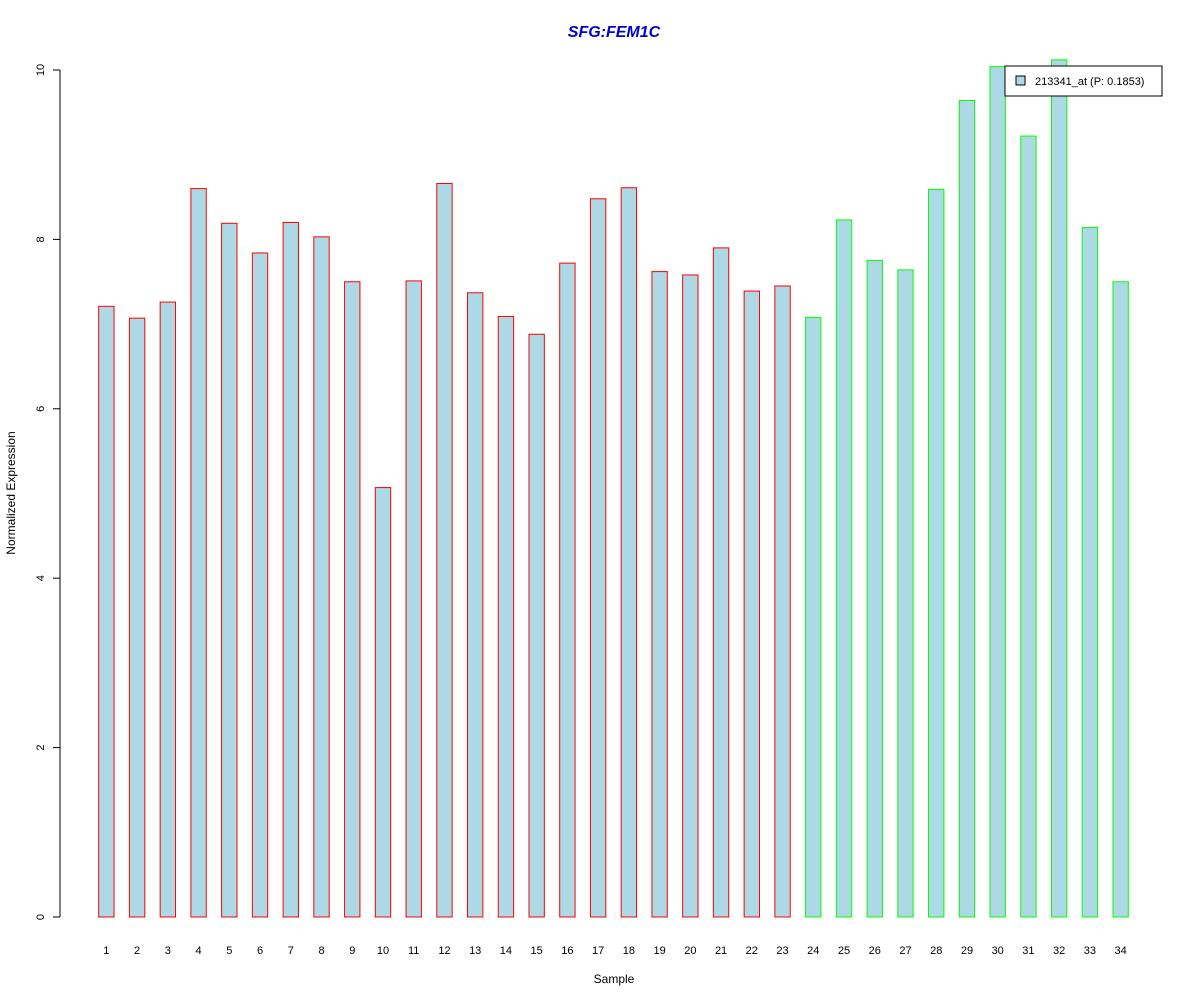 Image resolution: width=1200 pixels, height=1005 pixels. I want to click on x-tick-label: 34, so click(1121, 951).